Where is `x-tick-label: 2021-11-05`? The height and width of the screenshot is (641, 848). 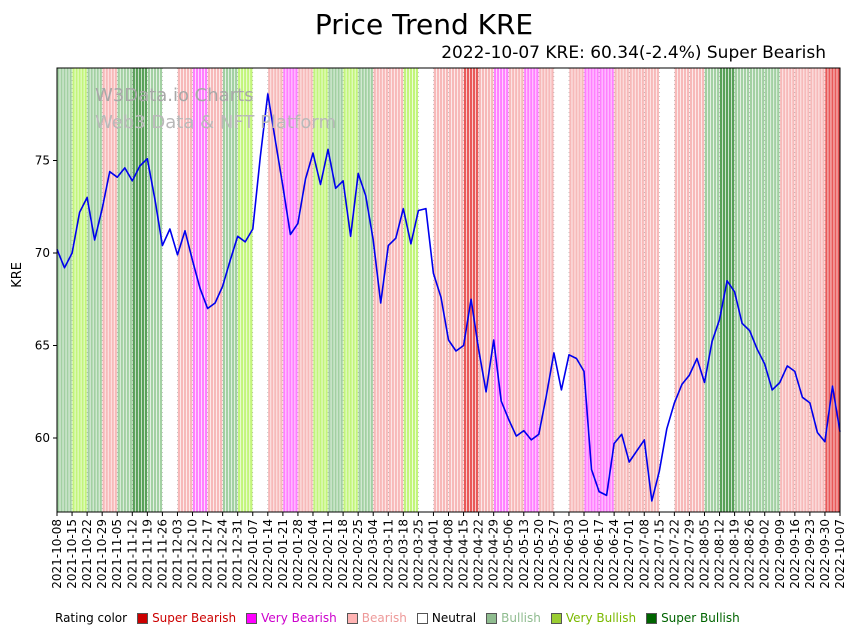 x-tick-label: 2021-11-05 is located at coordinates (117, 554).